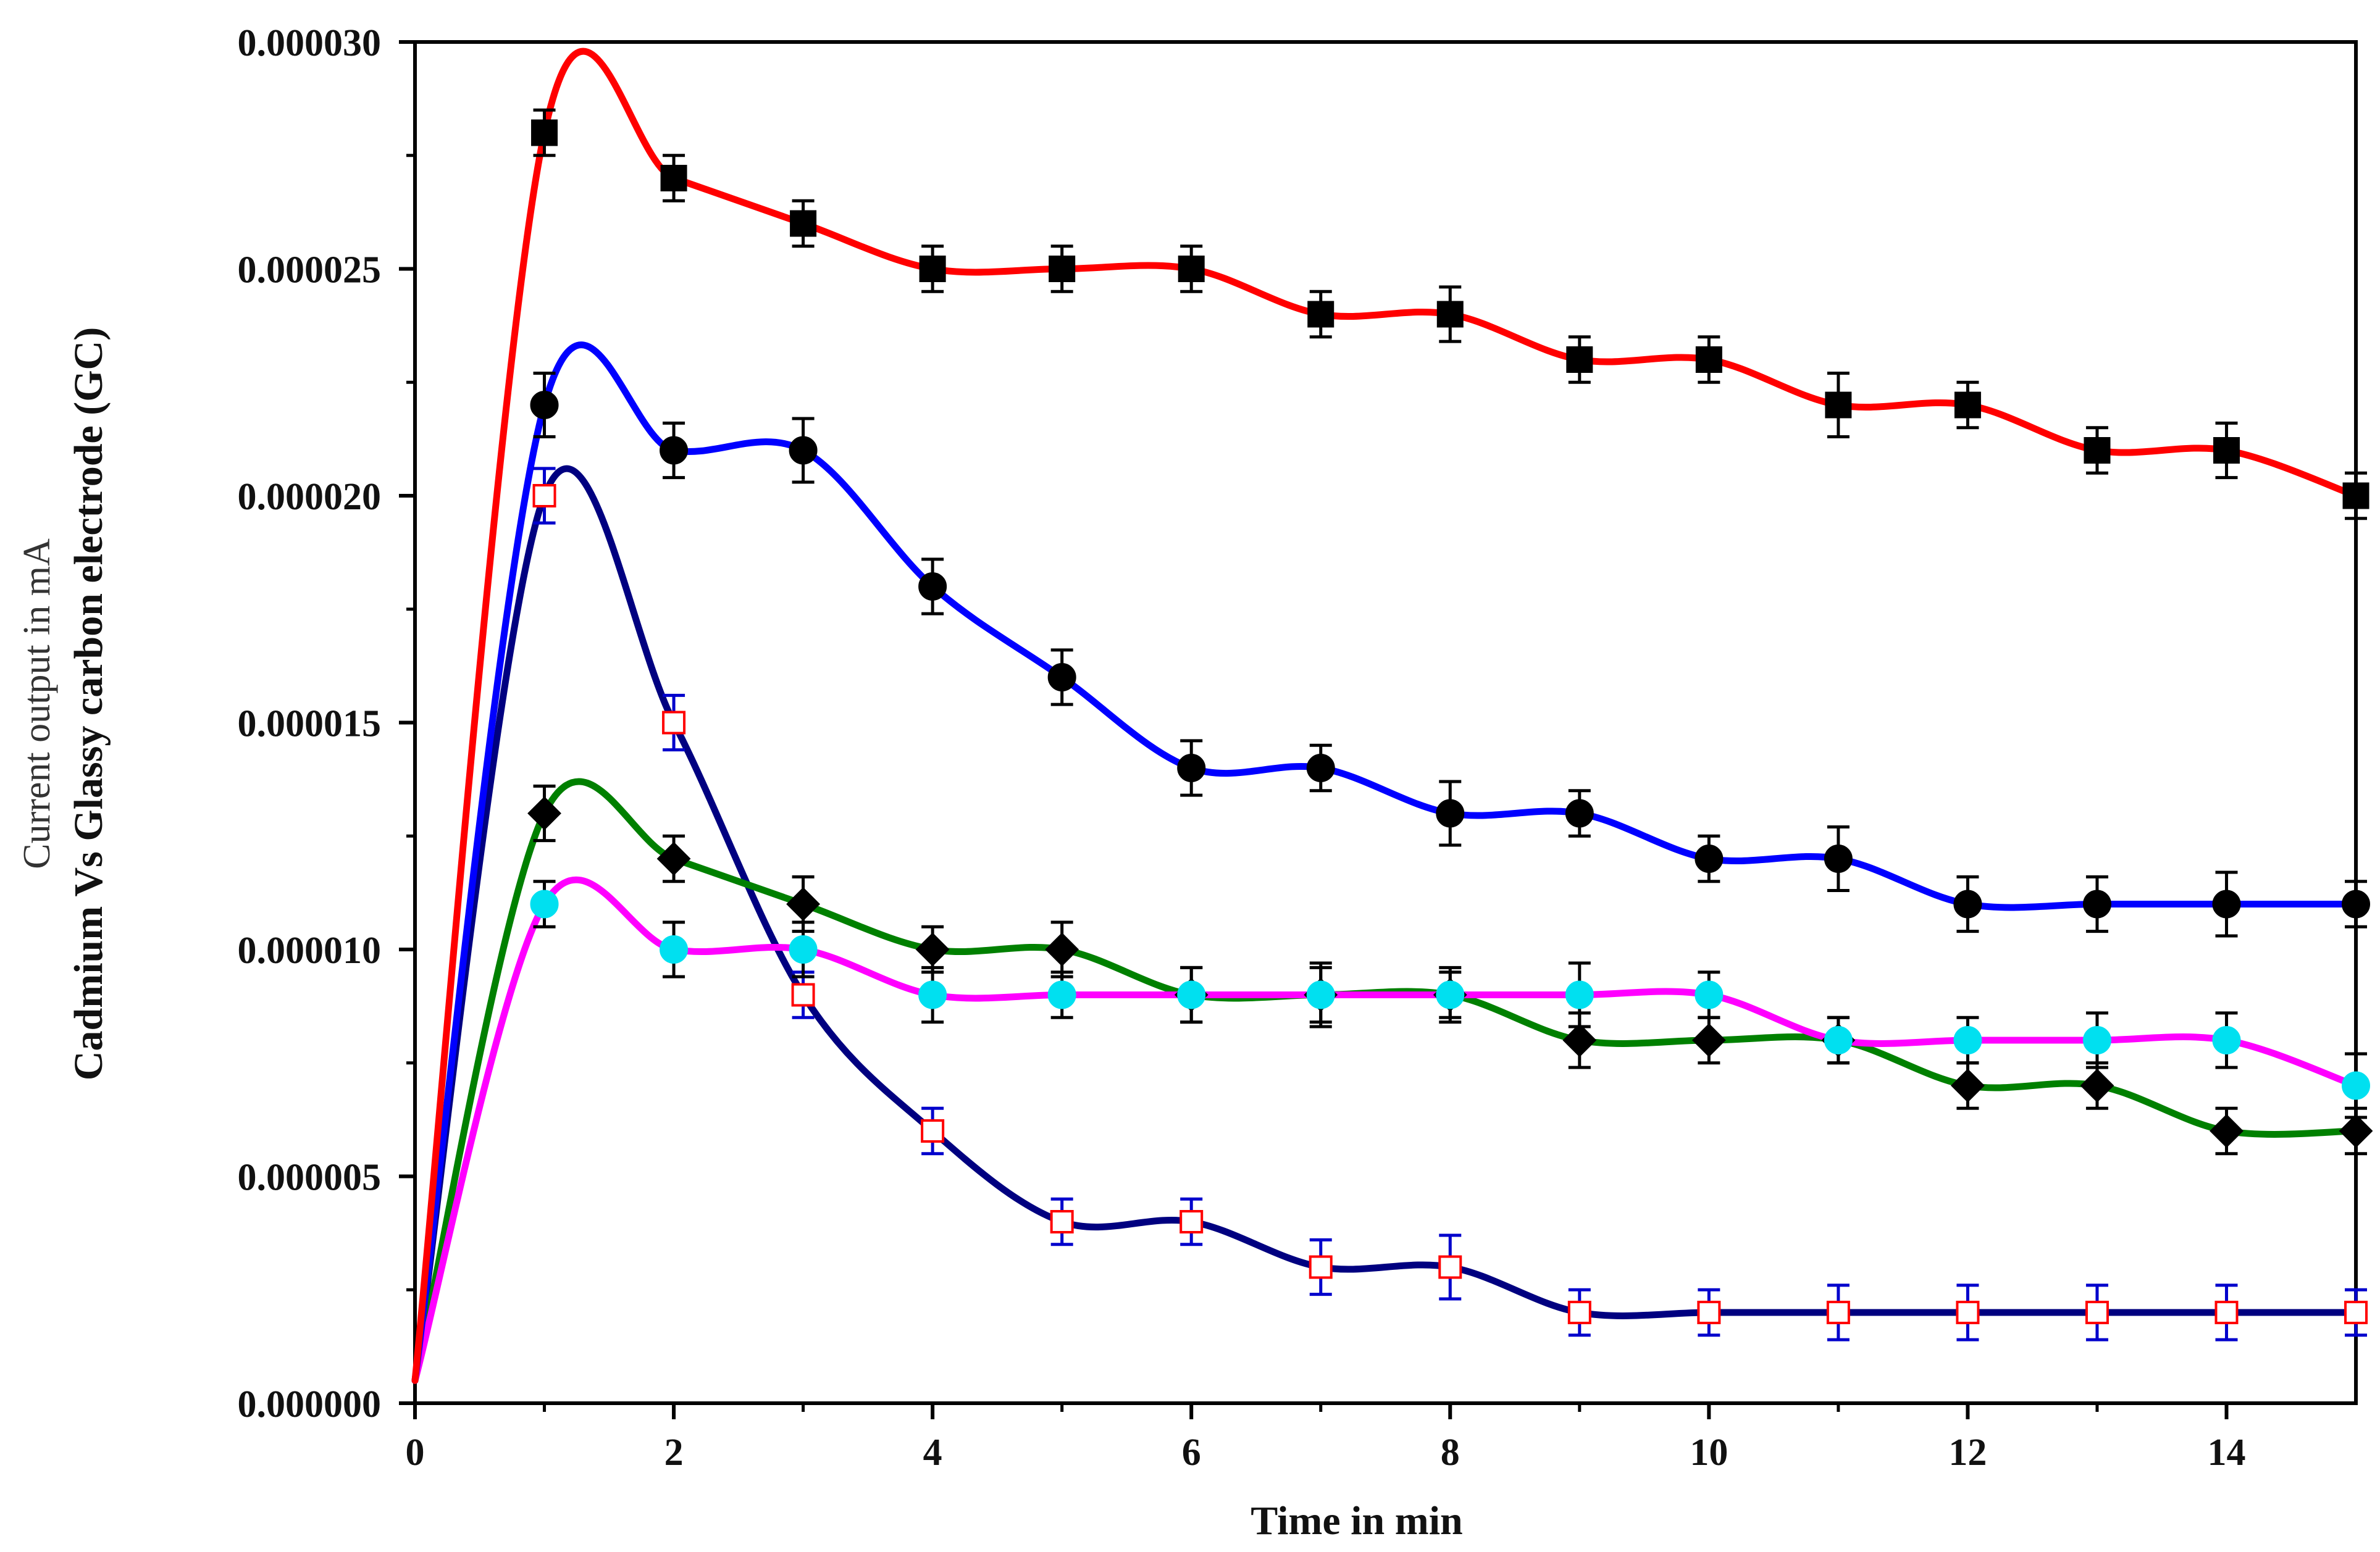  Describe the element at coordinates (310, 1178) in the screenshot. I see `y-tick-label: 0.000005` at that location.